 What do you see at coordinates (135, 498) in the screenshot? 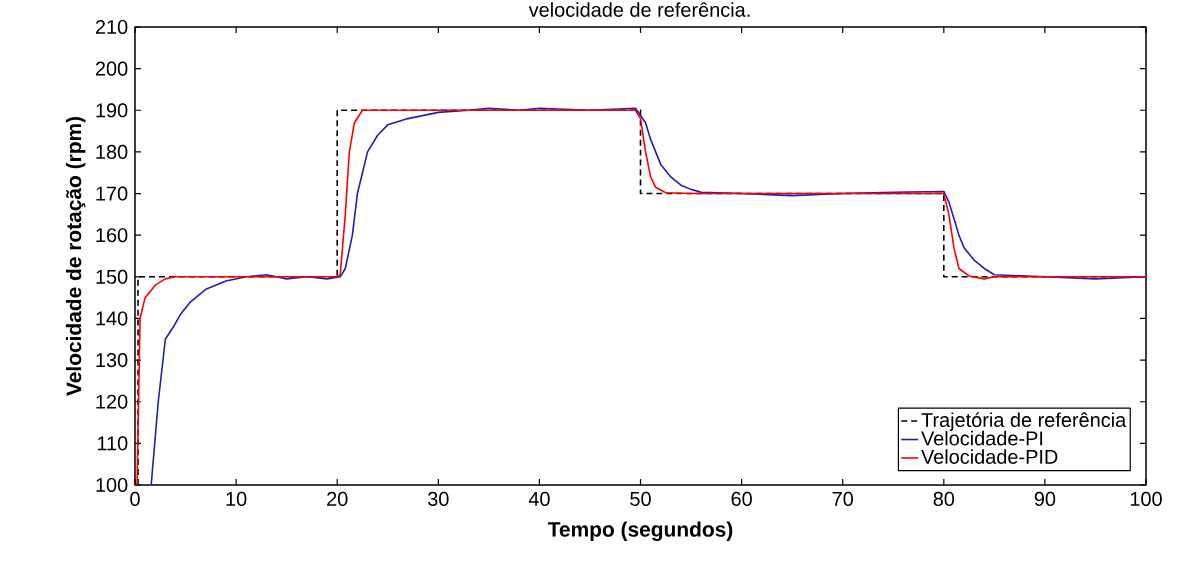
I see `x-tick-label: 0` at bounding box center [135, 498].